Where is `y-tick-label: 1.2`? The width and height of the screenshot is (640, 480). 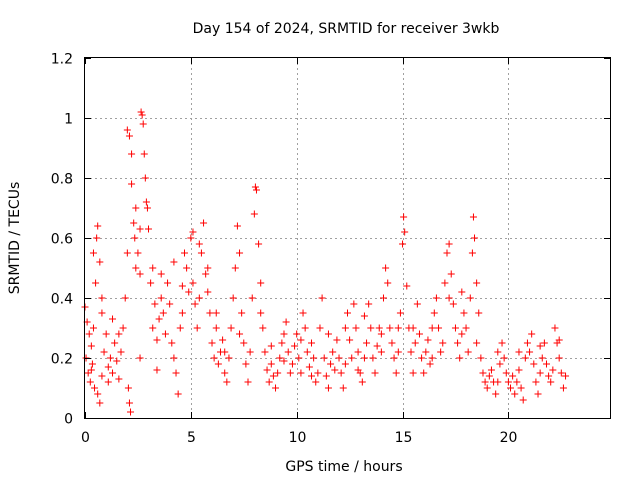
y-tick-label: 1.2 is located at coordinates (62, 60).